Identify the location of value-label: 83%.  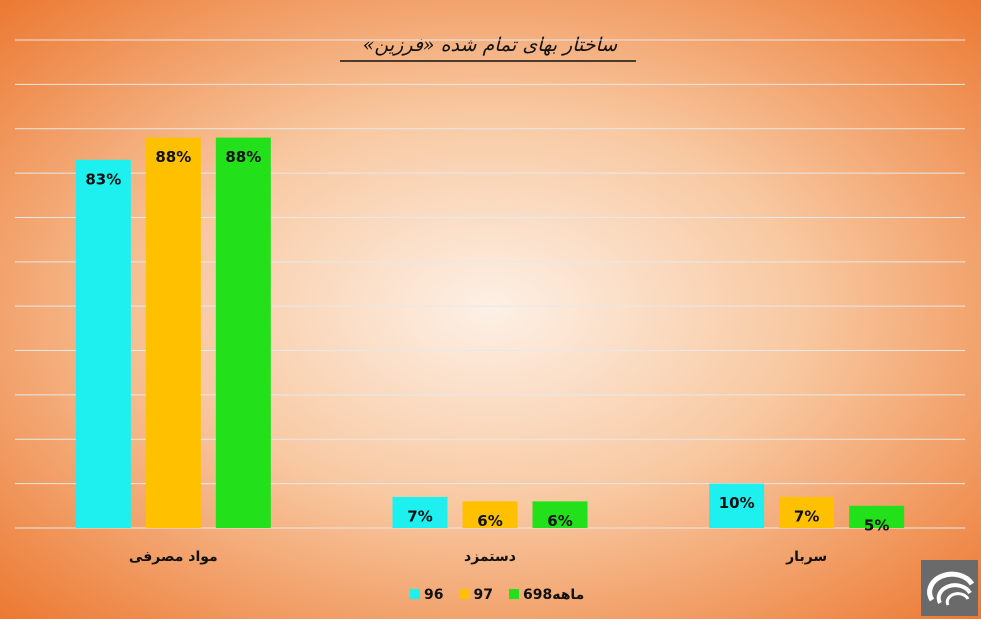
(103, 179).